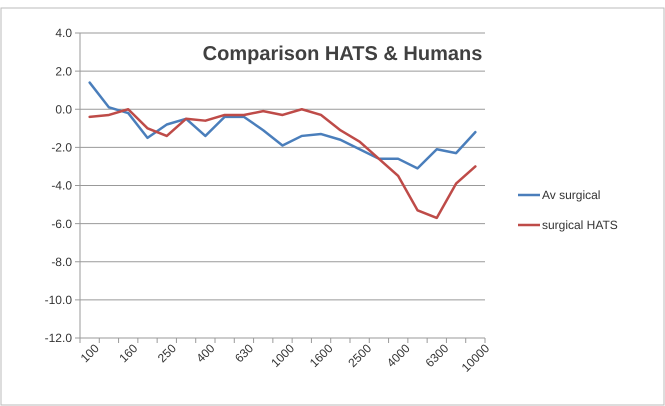 This screenshot has width=665, height=406. What do you see at coordinates (571, 195) in the screenshot?
I see `legend-label: Av surgical` at bounding box center [571, 195].